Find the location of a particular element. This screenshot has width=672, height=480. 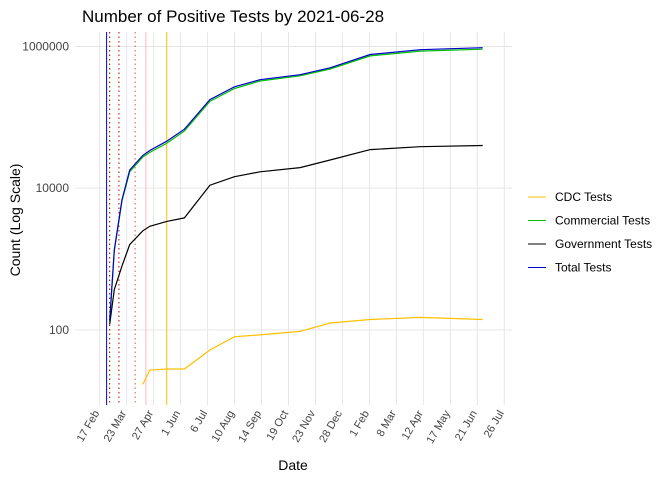

y-axis-label: Count (Log Scale) is located at coordinates (15, 220).